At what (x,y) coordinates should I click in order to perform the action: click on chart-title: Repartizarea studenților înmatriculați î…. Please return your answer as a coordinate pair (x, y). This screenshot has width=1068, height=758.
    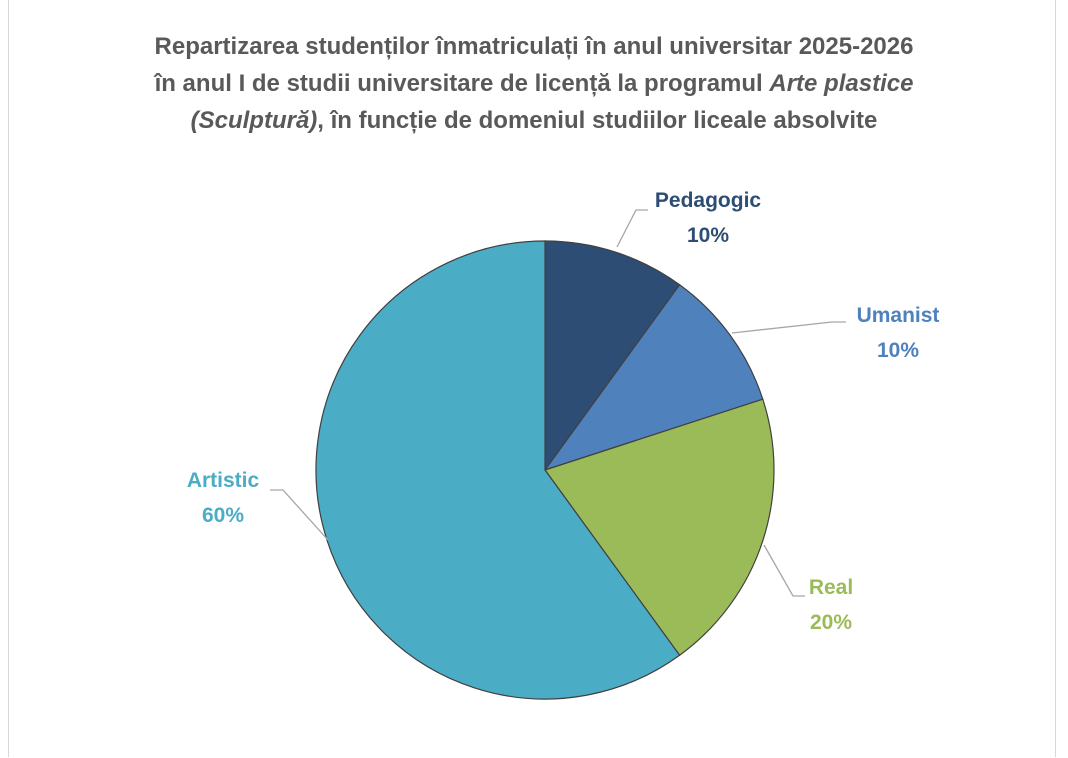
    Looking at the image, I should click on (534, 83).